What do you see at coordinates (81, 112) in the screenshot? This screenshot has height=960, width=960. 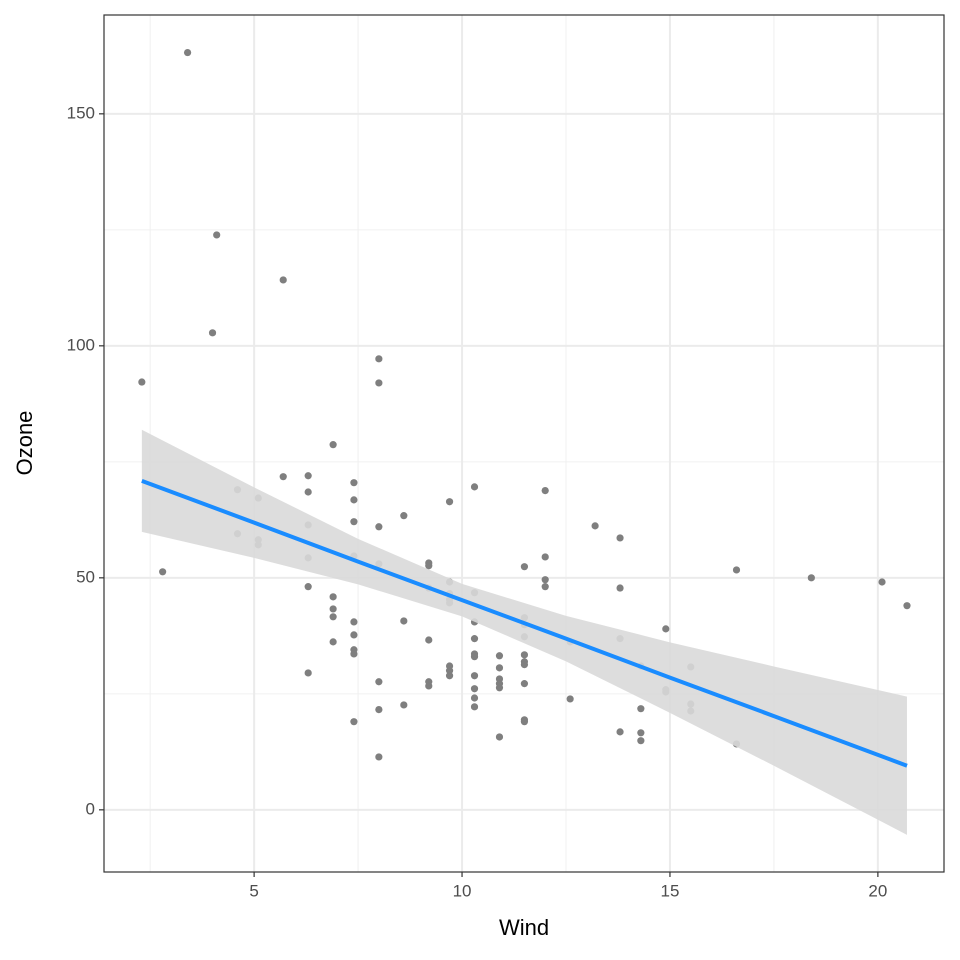 I see `y-tick-label: 150` at bounding box center [81, 112].